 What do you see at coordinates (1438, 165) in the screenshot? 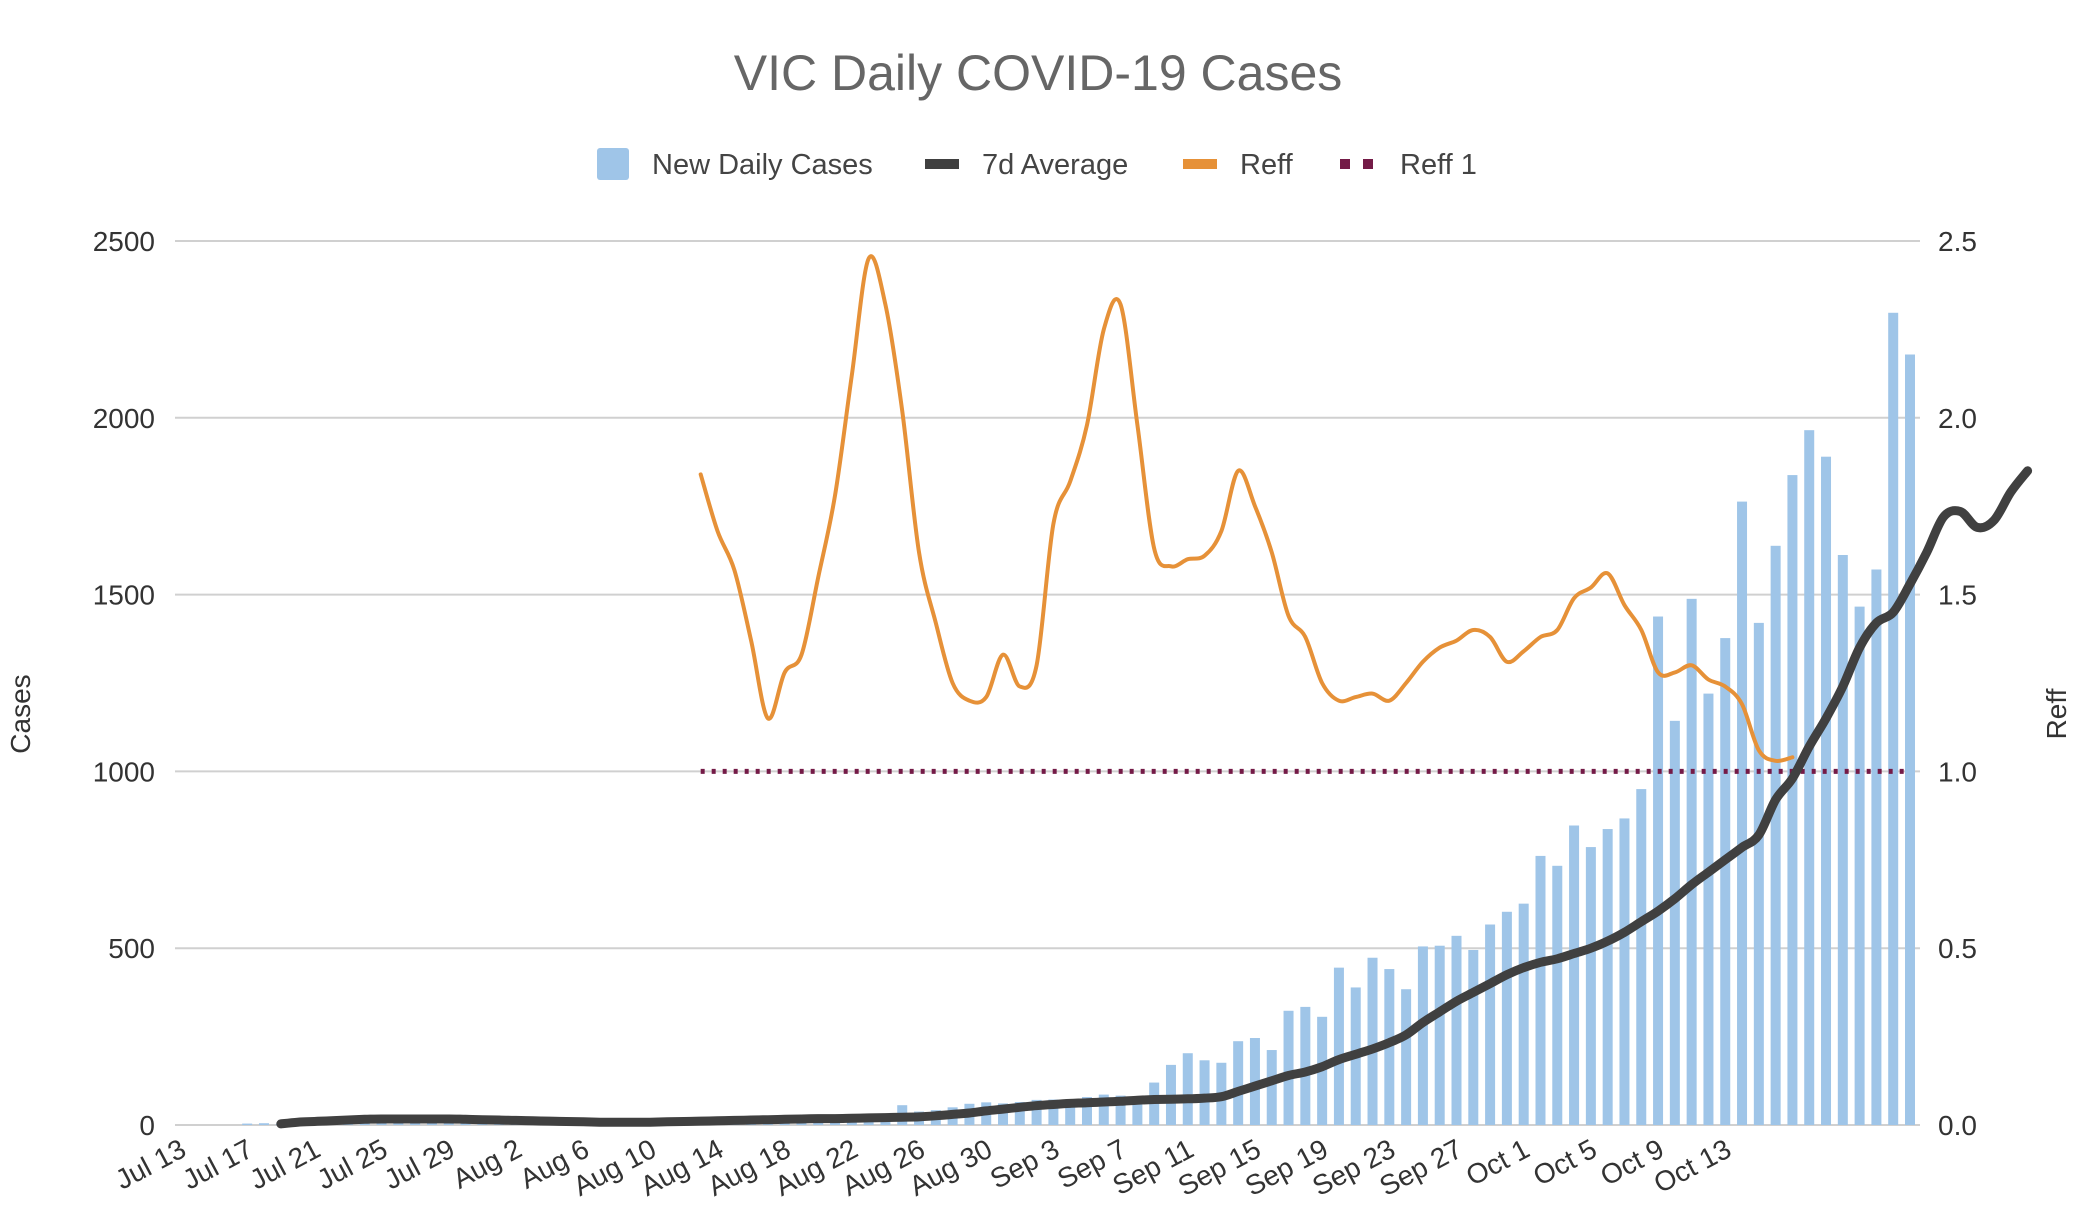
I see `legend-label-reff-1: Reff 1` at bounding box center [1438, 165].